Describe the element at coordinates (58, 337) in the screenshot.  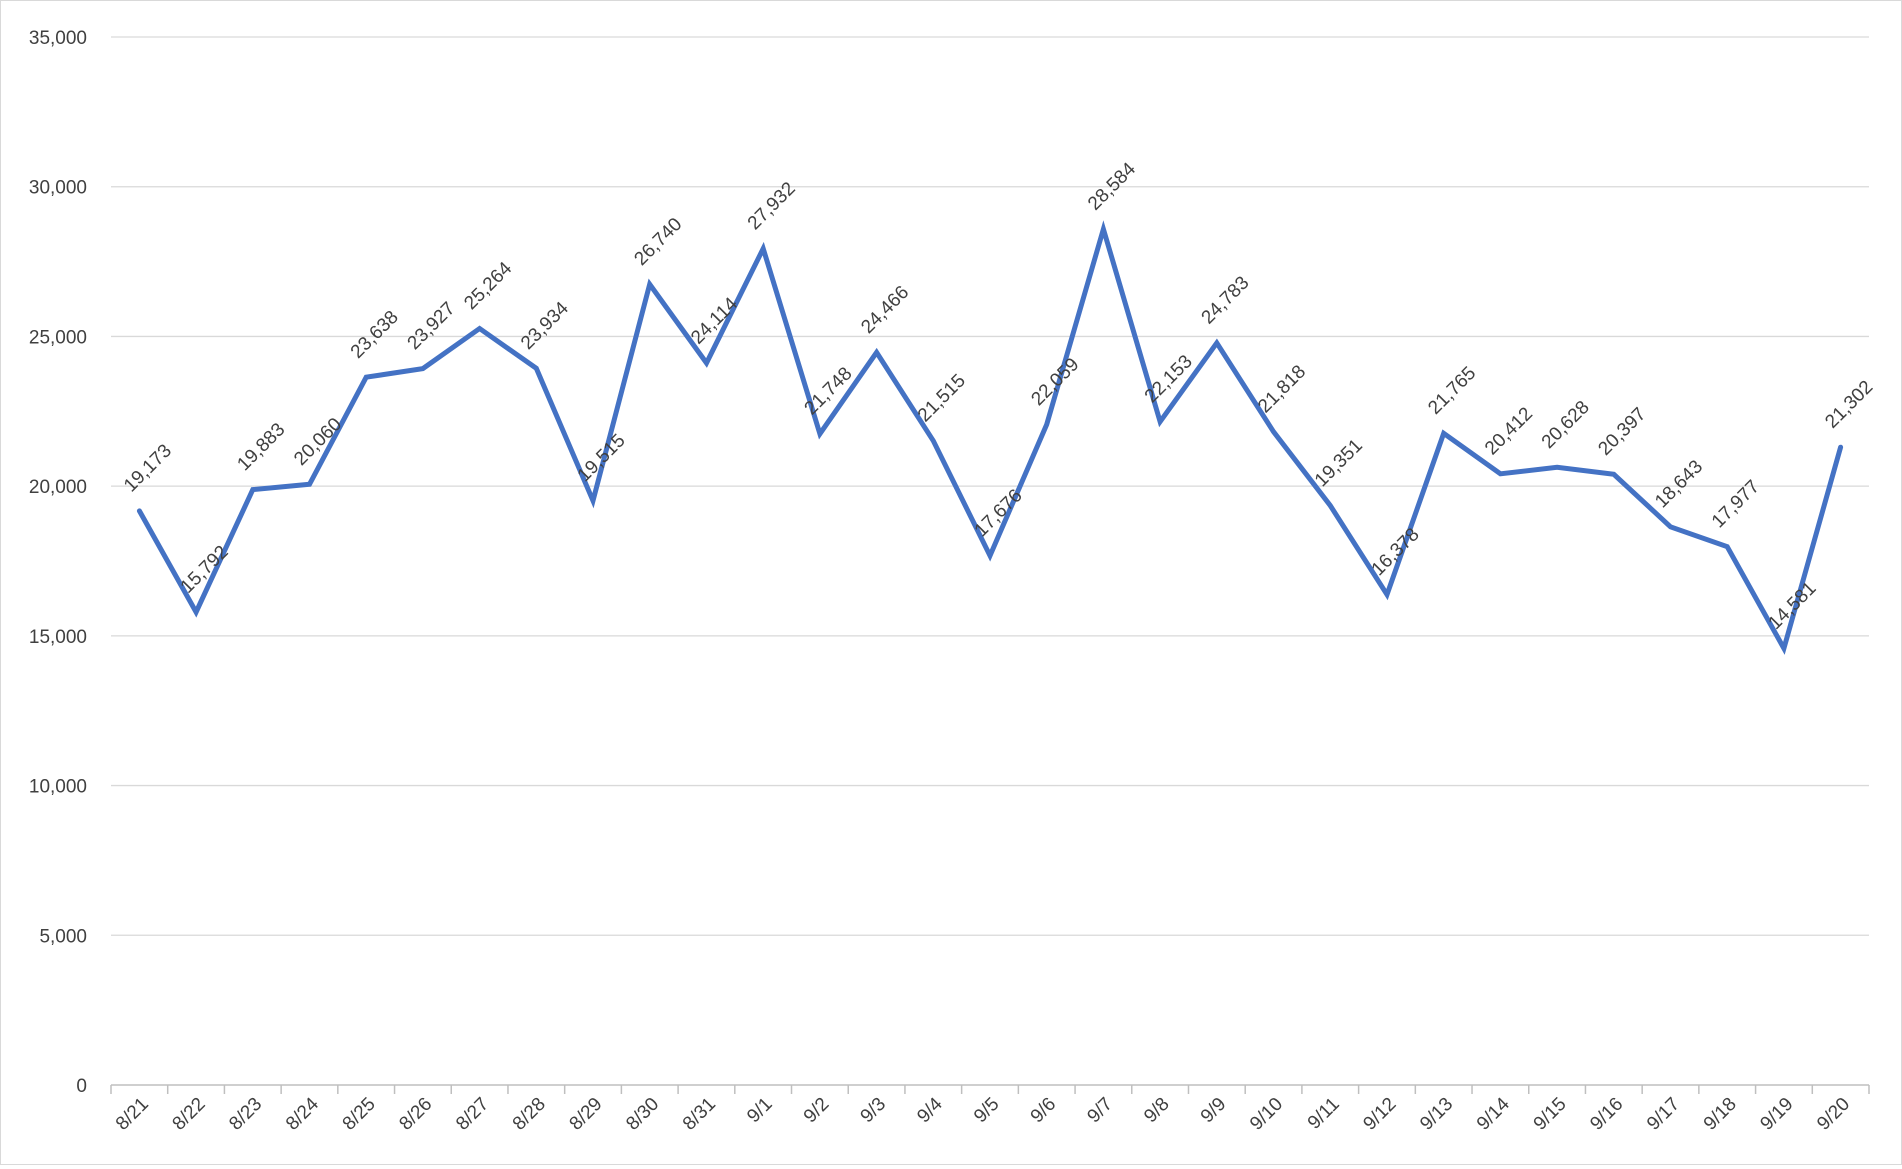
I see `y-tick-label: 25,000` at that location.